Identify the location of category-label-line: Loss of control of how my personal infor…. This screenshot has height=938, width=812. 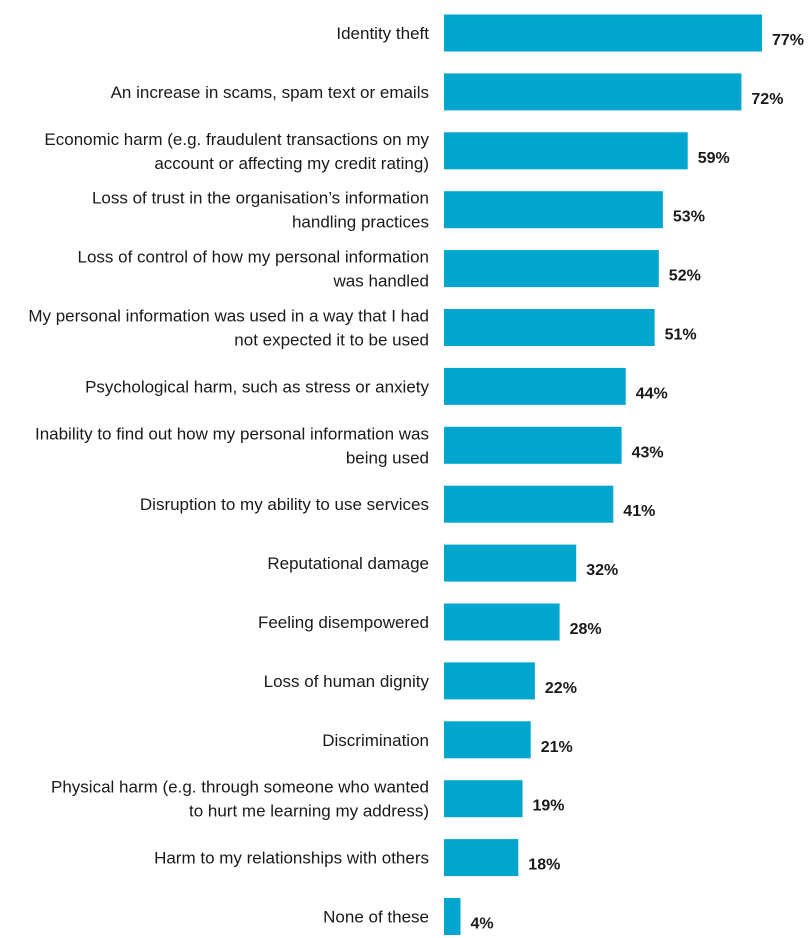
(253, 257).